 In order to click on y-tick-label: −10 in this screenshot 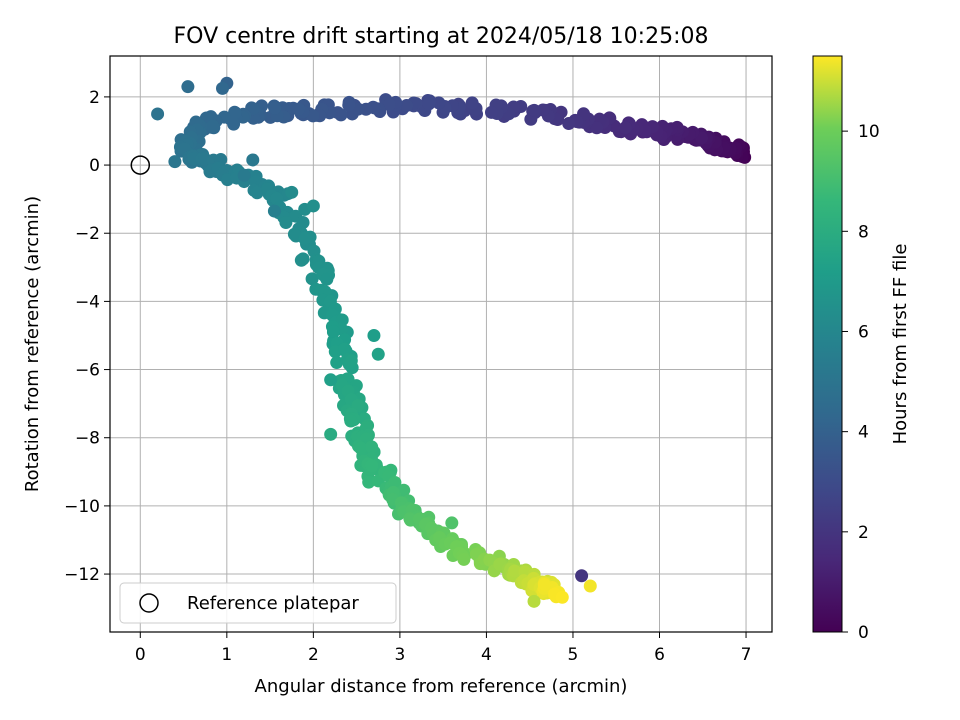, I will do `click(82, 507)`.